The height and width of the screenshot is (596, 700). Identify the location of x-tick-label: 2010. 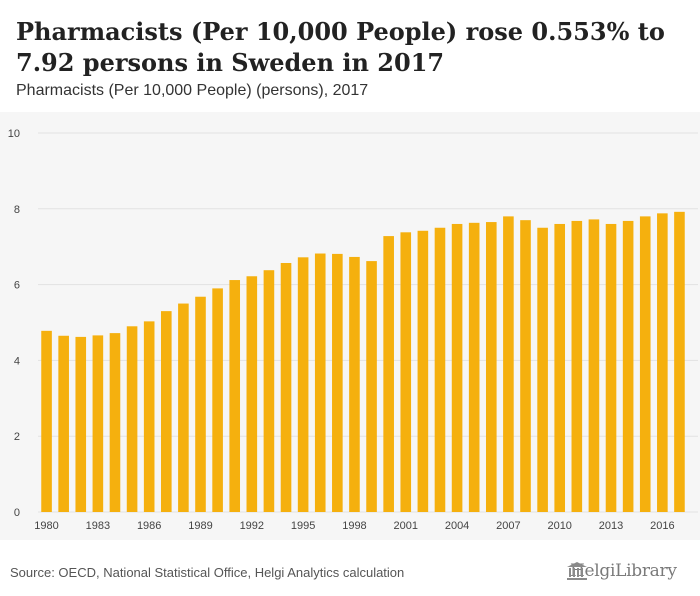
(559, 526).